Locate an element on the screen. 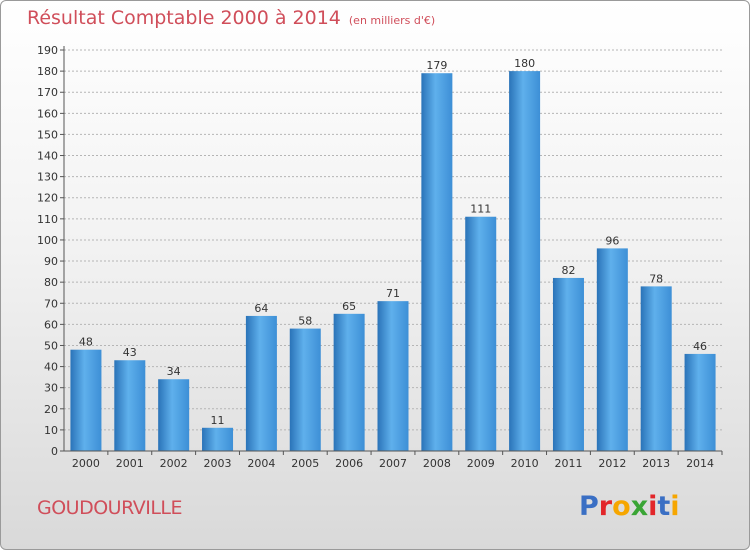 The width and height of the screenshot is (750, 550). y-tick-label: 190 is located at coordinates (47, 50).